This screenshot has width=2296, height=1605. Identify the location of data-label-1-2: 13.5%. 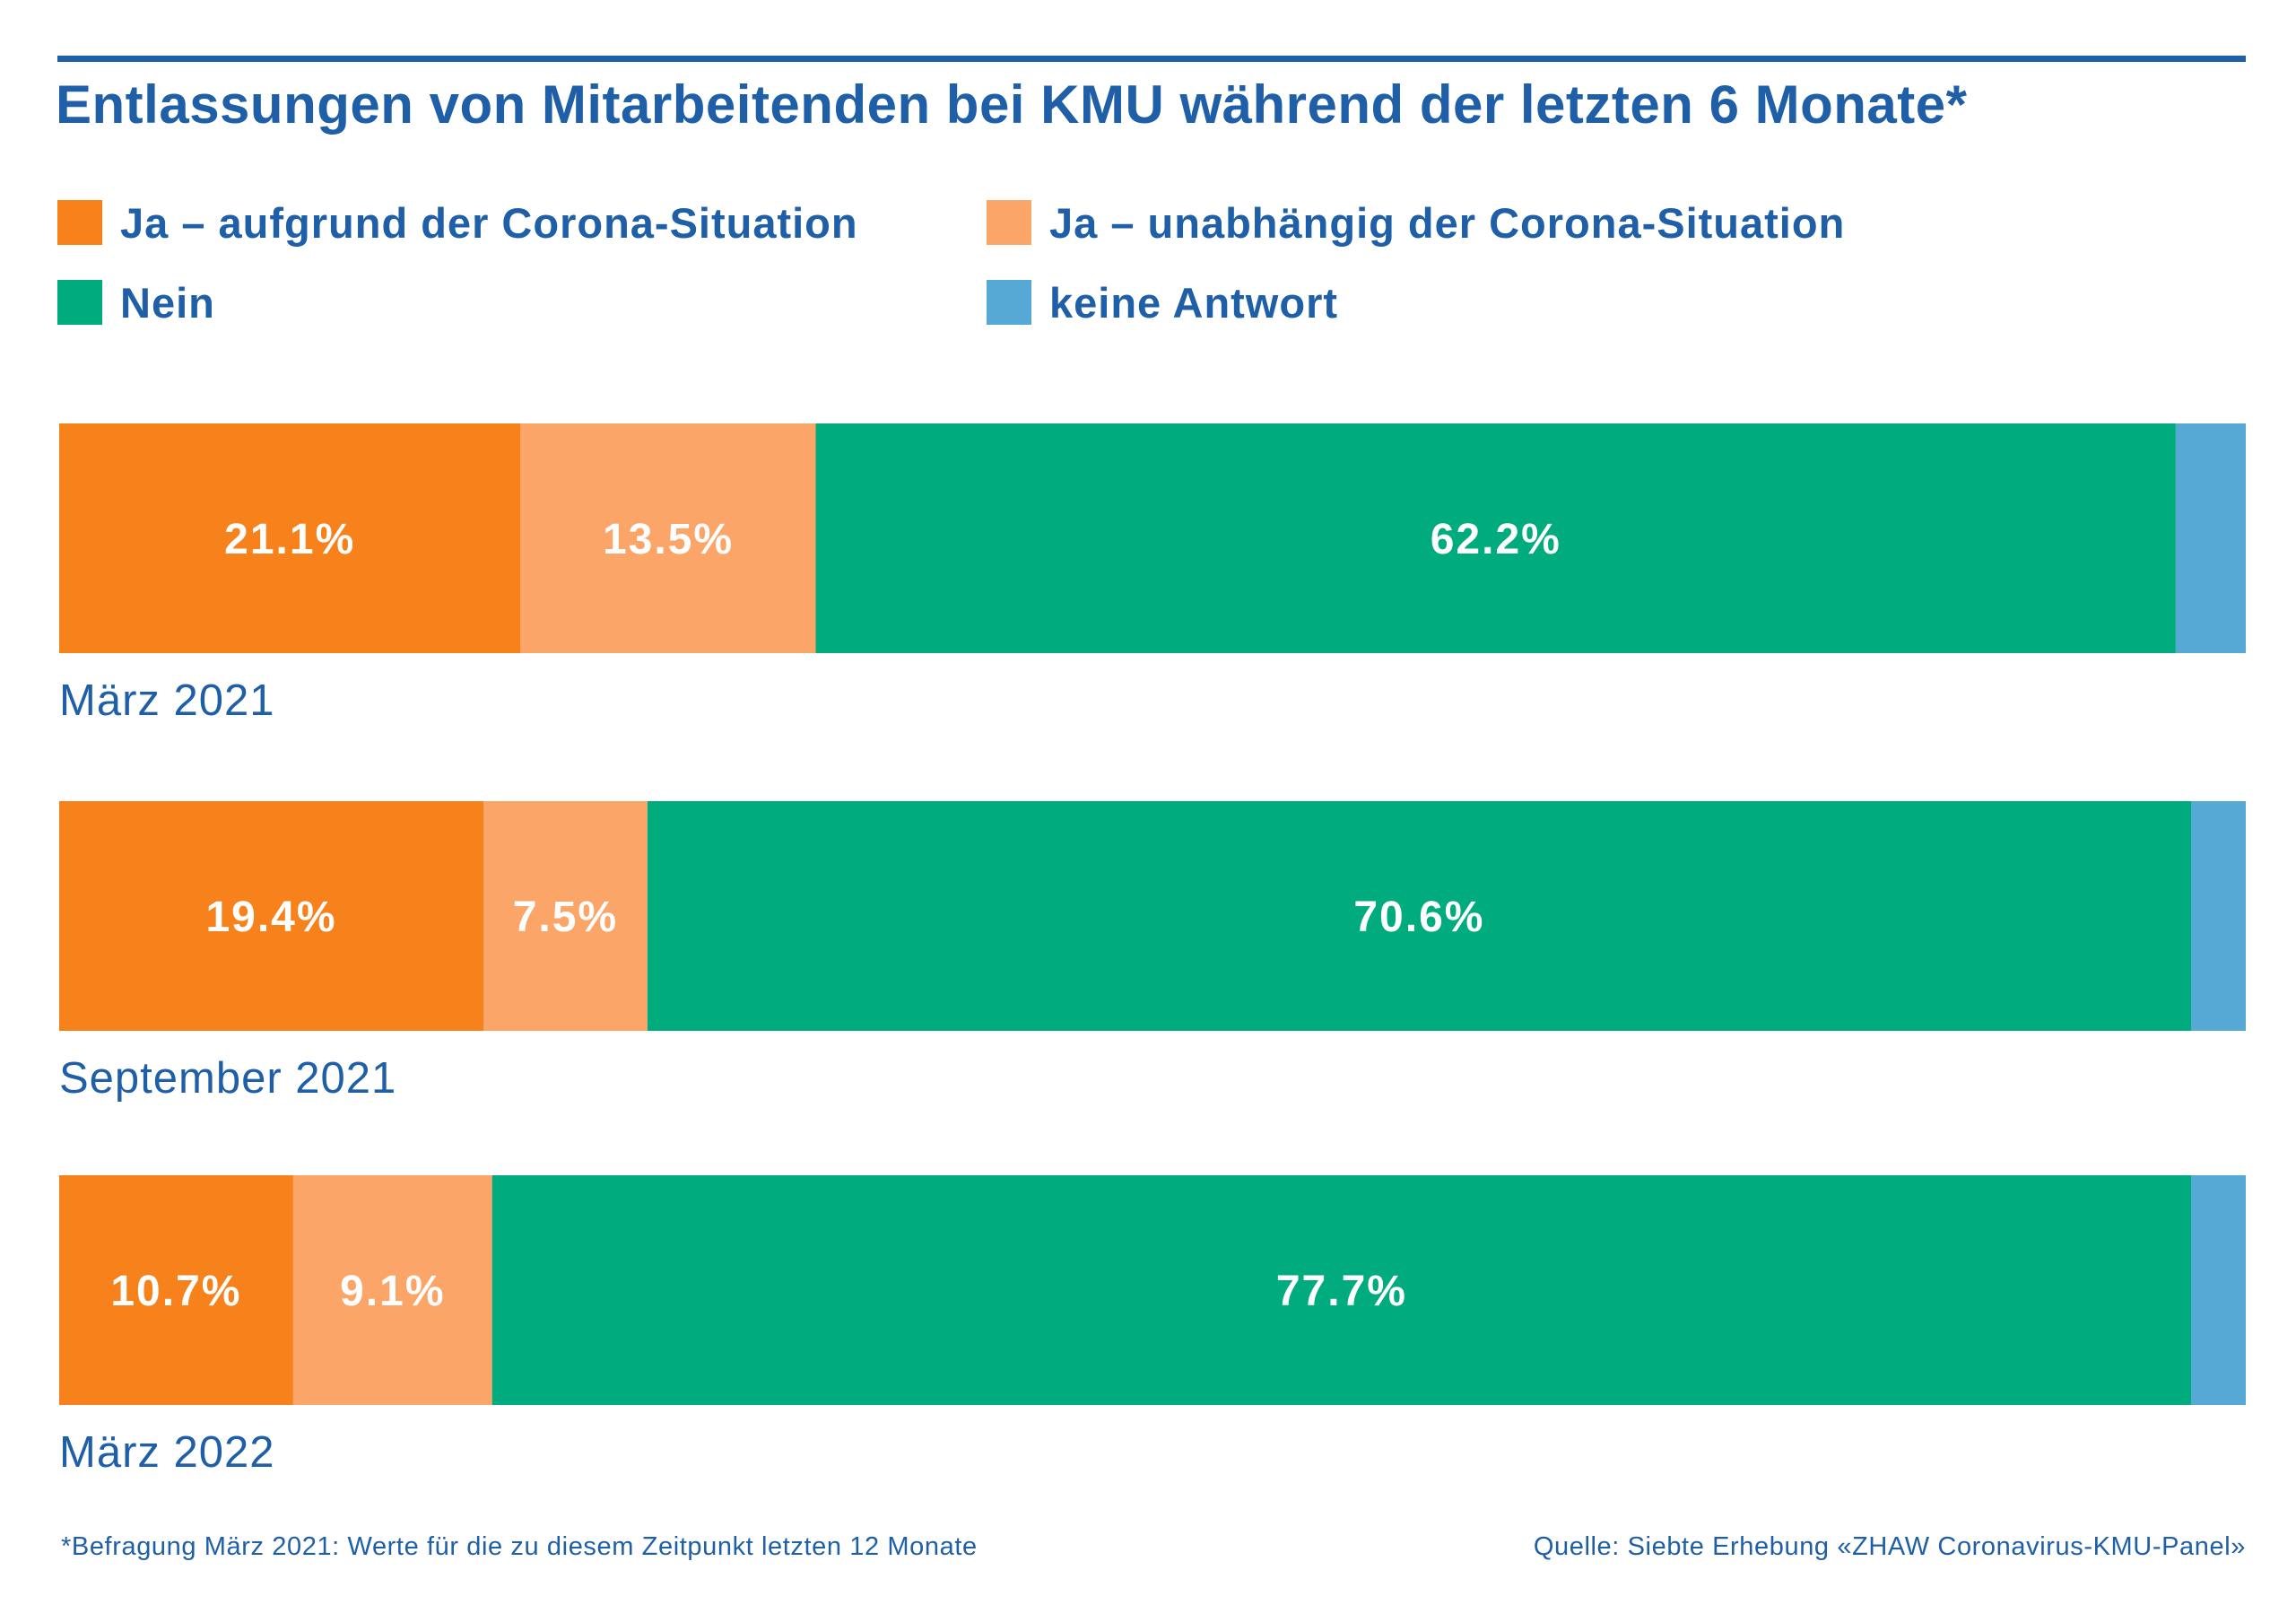
(668, 539).